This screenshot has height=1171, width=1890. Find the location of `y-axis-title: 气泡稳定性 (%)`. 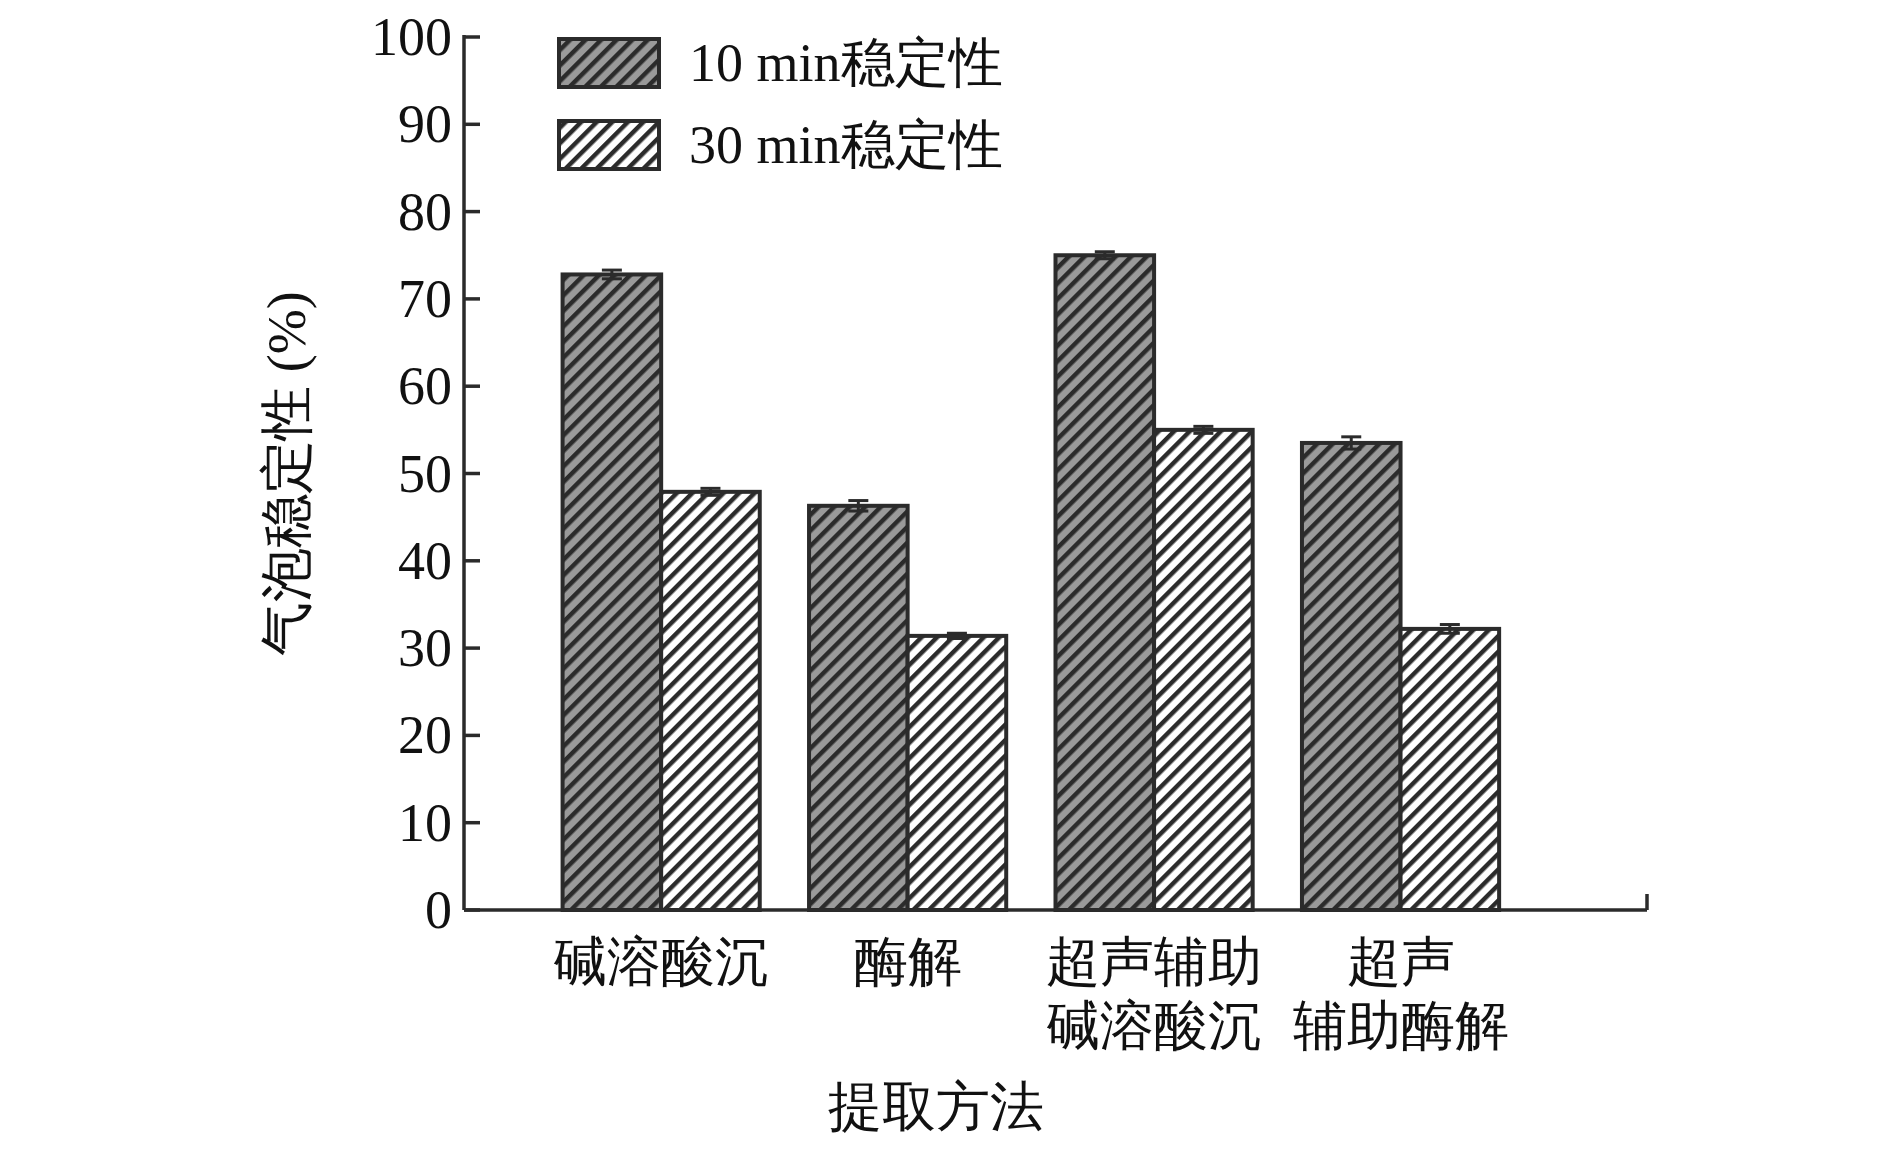

y-axis-title: 气泡稳定性 (%) is located at coordinates (287, 473).